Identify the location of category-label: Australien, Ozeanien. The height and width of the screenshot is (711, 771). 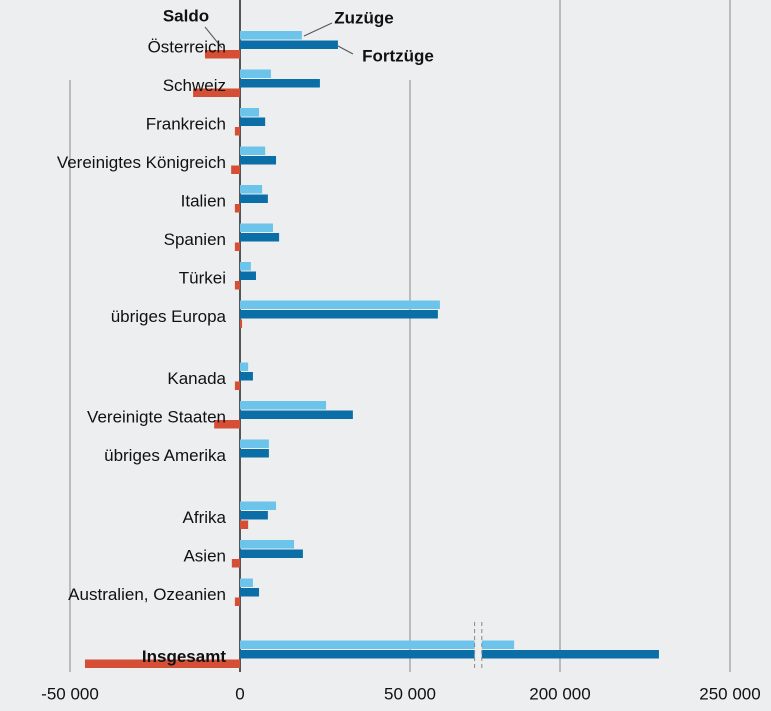
(147, 594).